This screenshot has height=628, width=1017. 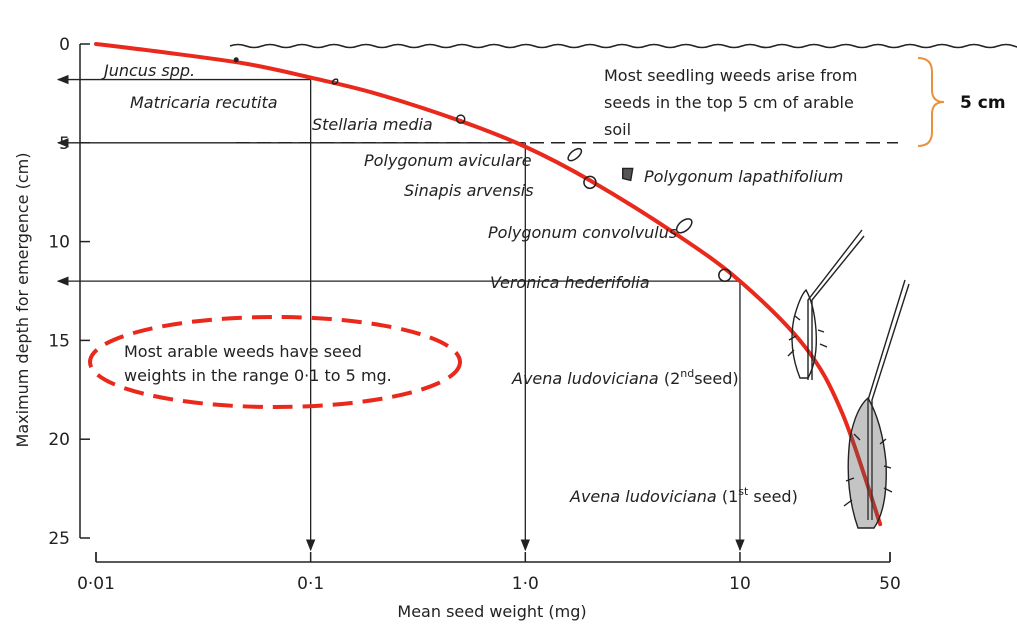 I want to click on avena-2nd-seed-drawing, so click(x=826, y=305).